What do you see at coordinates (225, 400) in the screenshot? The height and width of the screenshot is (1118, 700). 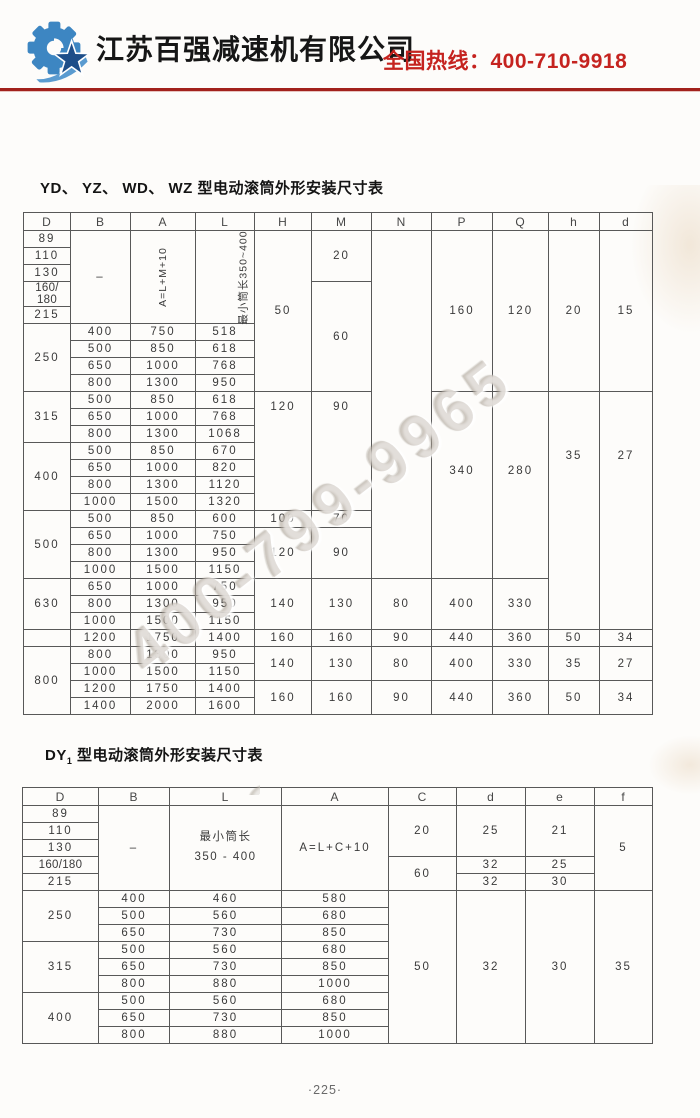 I see `table-cell: 618` at bounding box center [225, 400].